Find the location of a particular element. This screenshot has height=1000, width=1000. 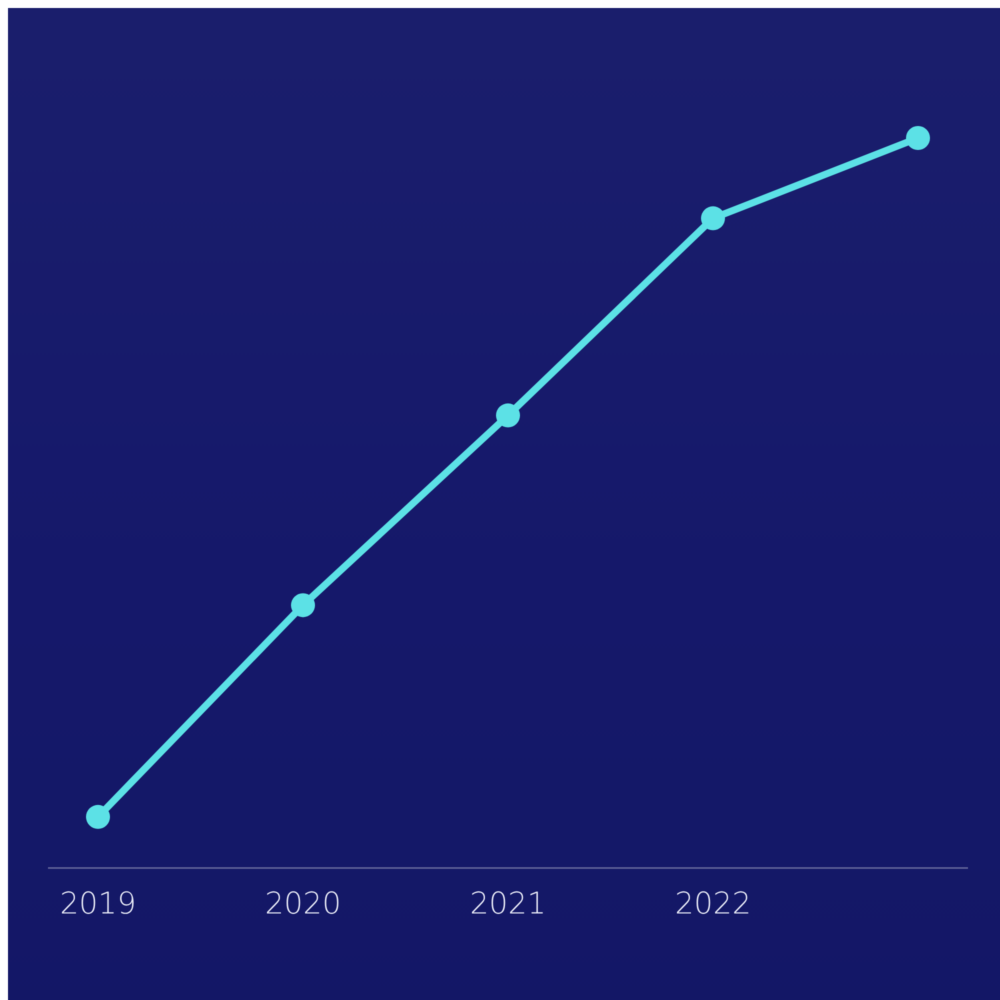

x-tick-label: 2020 is located at coordinates (303, 904).